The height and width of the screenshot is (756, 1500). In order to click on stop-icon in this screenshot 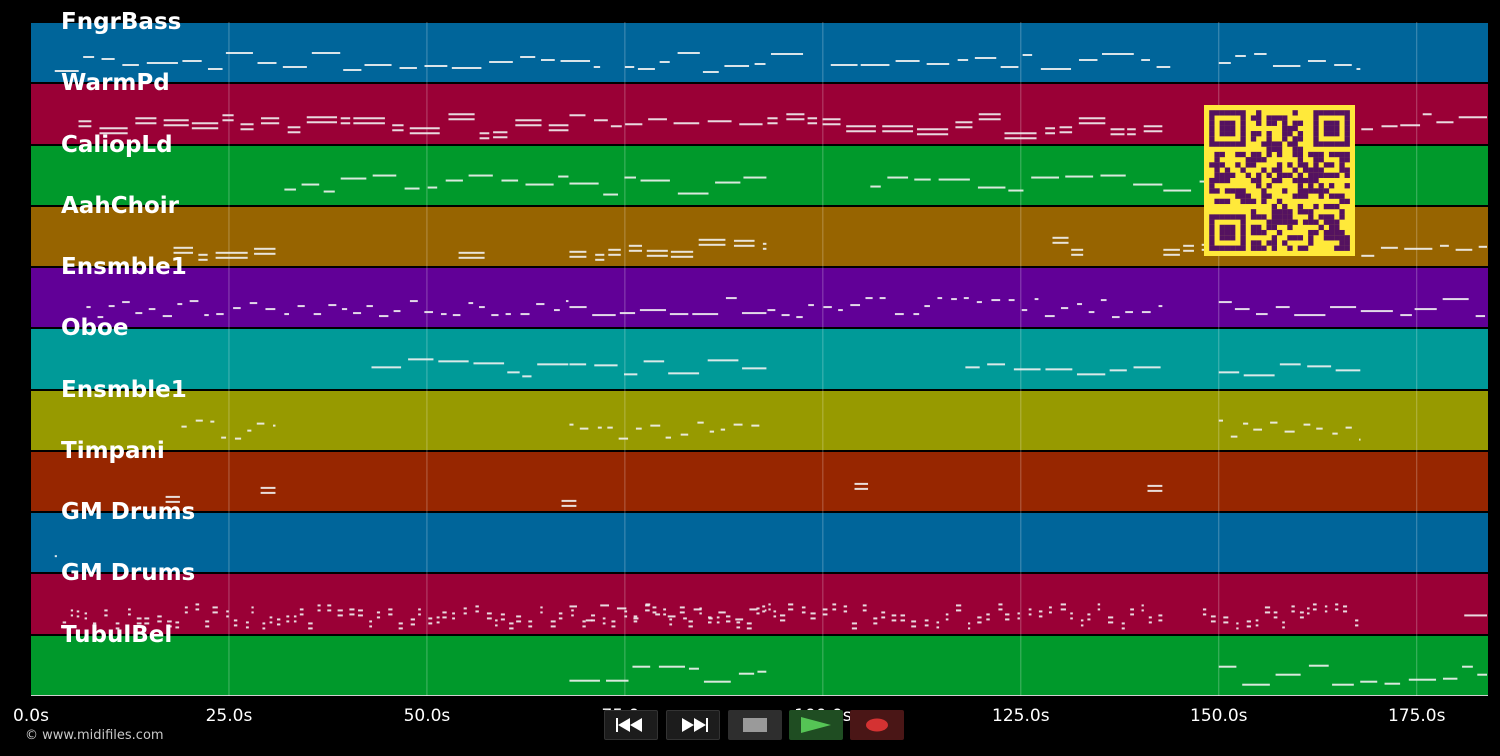, I will do `click(755, 725)`.